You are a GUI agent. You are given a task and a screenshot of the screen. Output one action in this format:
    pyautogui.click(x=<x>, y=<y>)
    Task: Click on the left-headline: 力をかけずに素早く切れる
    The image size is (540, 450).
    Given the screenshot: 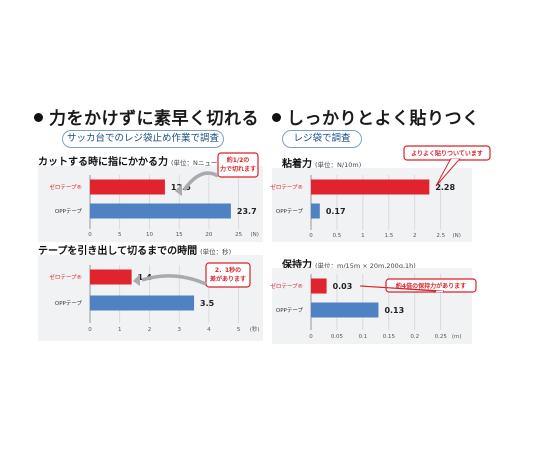 What is the action you would take?
    pyautogui.click(x=146, y=116)
    